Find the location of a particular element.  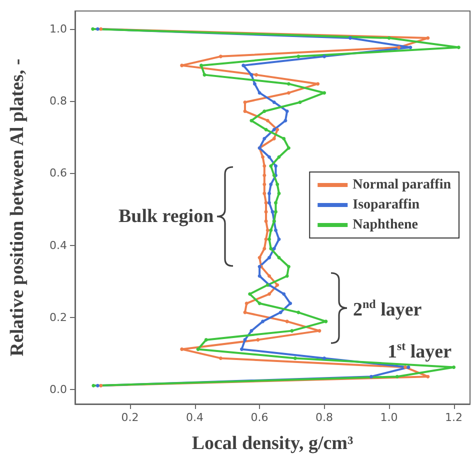

x-tick-label: 1.2 is located at coordinates (454, 417).